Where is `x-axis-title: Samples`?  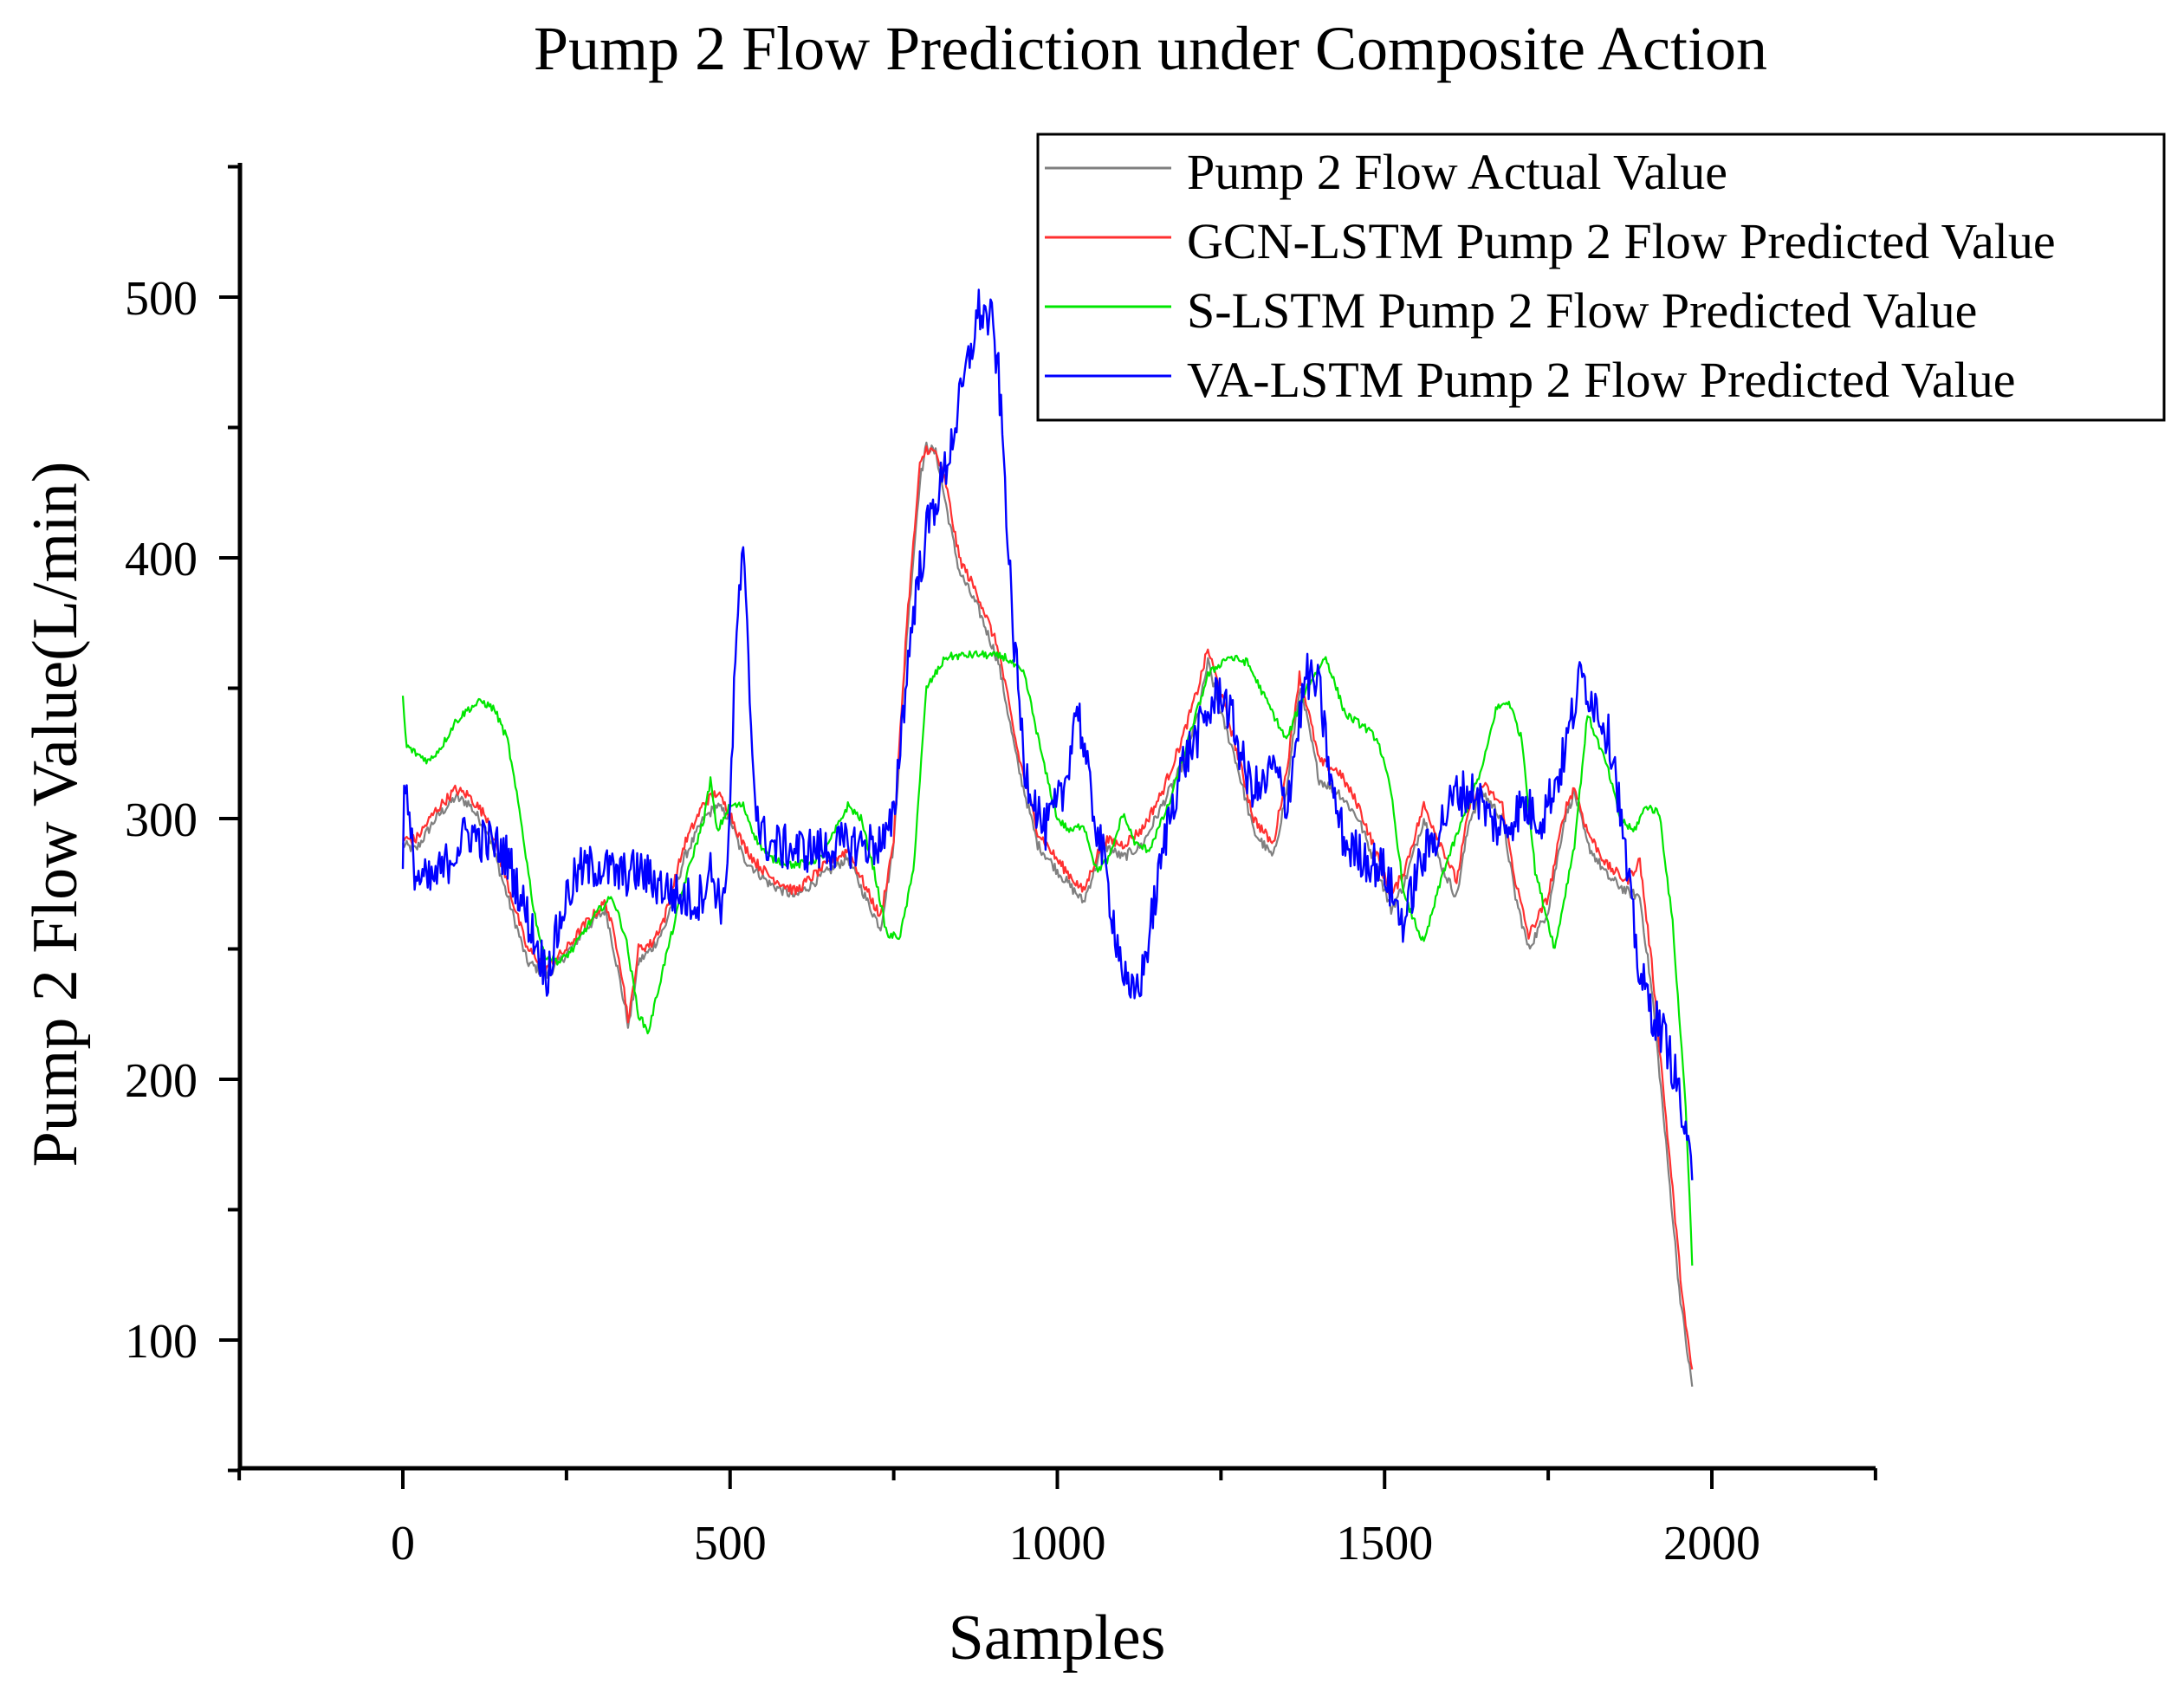 x-axis-title: Samples is located at coordinates (1057, 1639).